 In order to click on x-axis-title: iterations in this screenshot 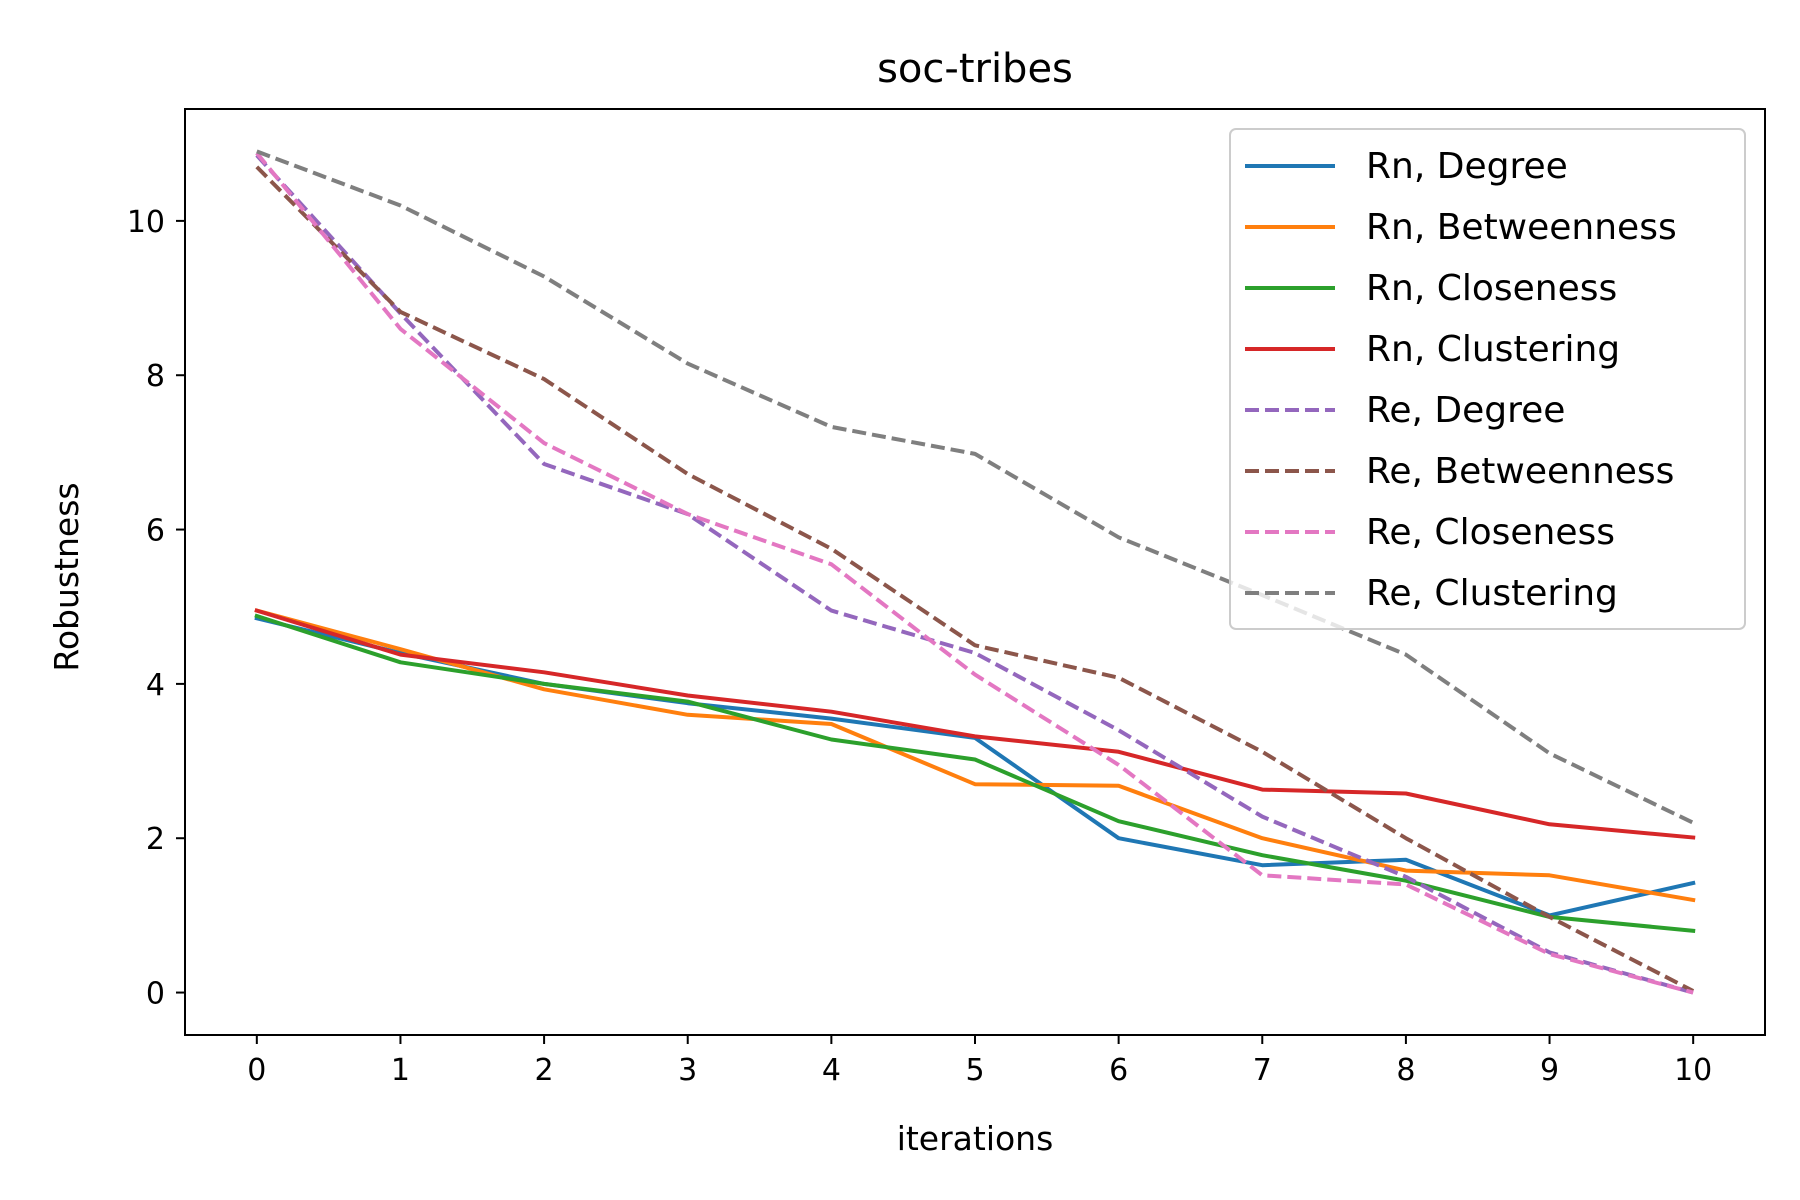, I will do `click(975, 1138)`.